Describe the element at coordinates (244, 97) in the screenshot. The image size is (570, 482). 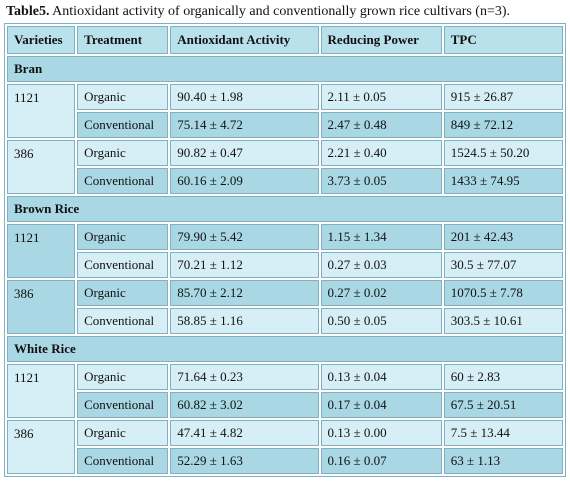
I see `antioxidant-cell: 90.40 ± 1.98` at that location.